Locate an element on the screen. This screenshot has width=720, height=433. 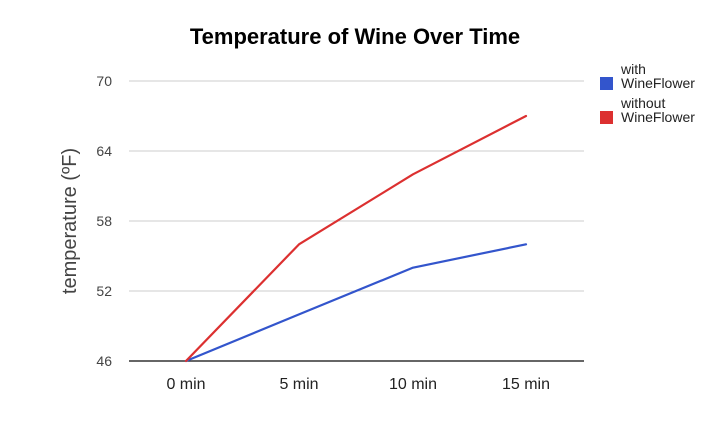
legend-label: with is located at coordinates (633, 69).